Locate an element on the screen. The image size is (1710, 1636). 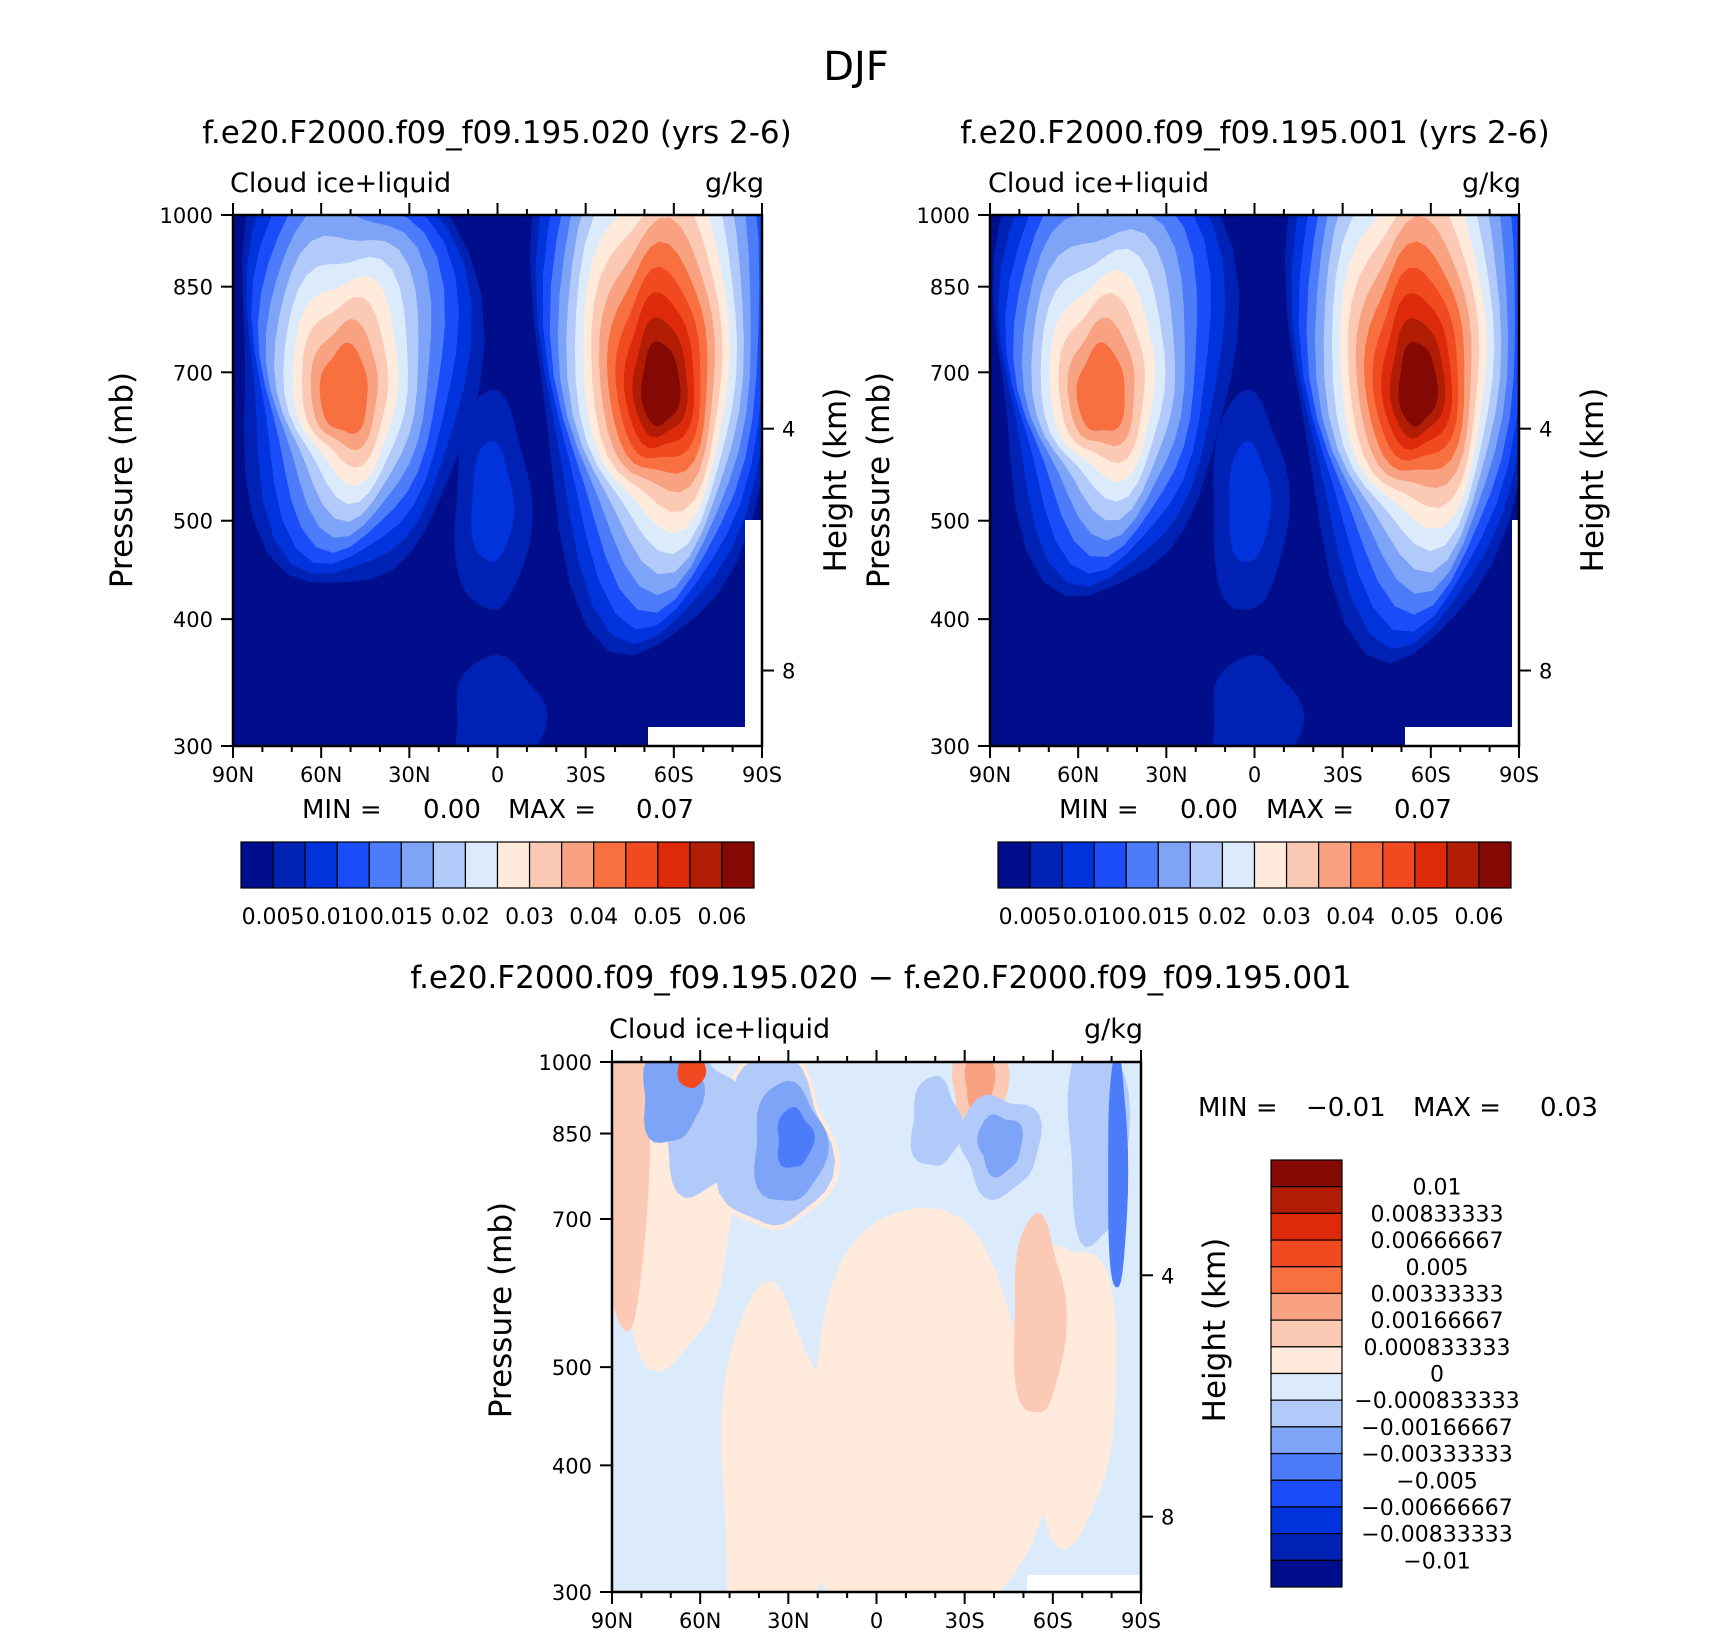
colorbar-label: 0.01 is located at coordinates (1437, 1188).